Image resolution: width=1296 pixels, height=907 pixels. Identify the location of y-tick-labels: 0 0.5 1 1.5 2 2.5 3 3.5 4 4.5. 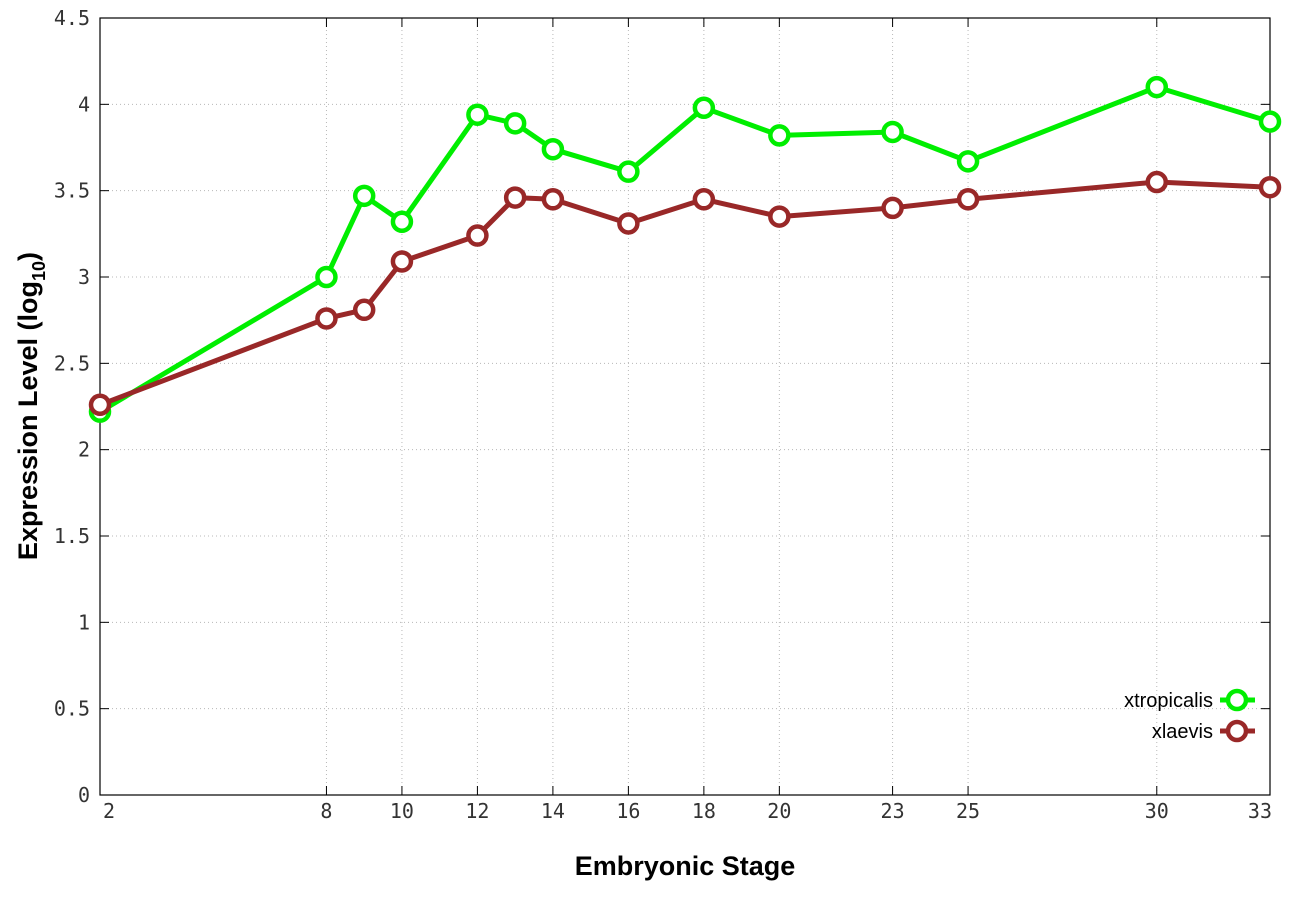
(72, 406).